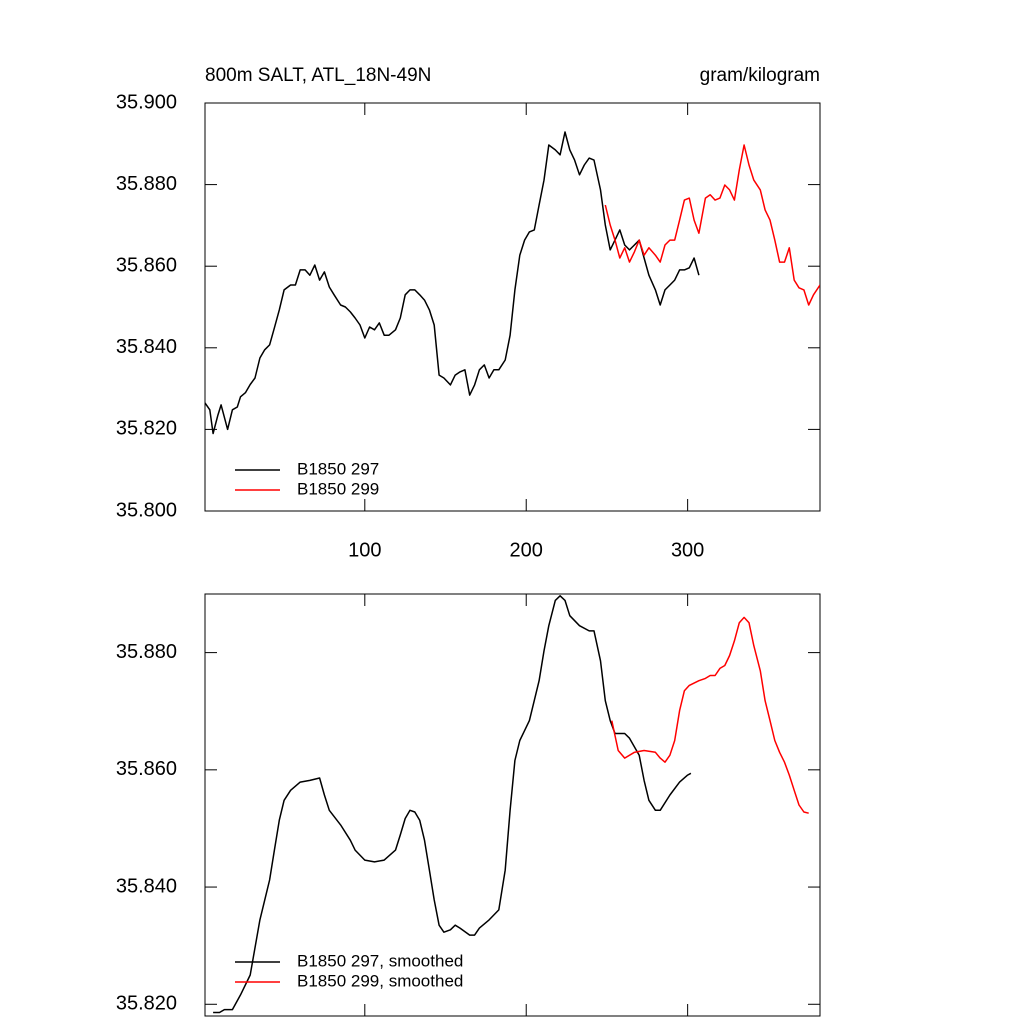  Describe the element at coordinates (338, 488) in the screenshot. I see `legend-label: B1850 299` at that location.